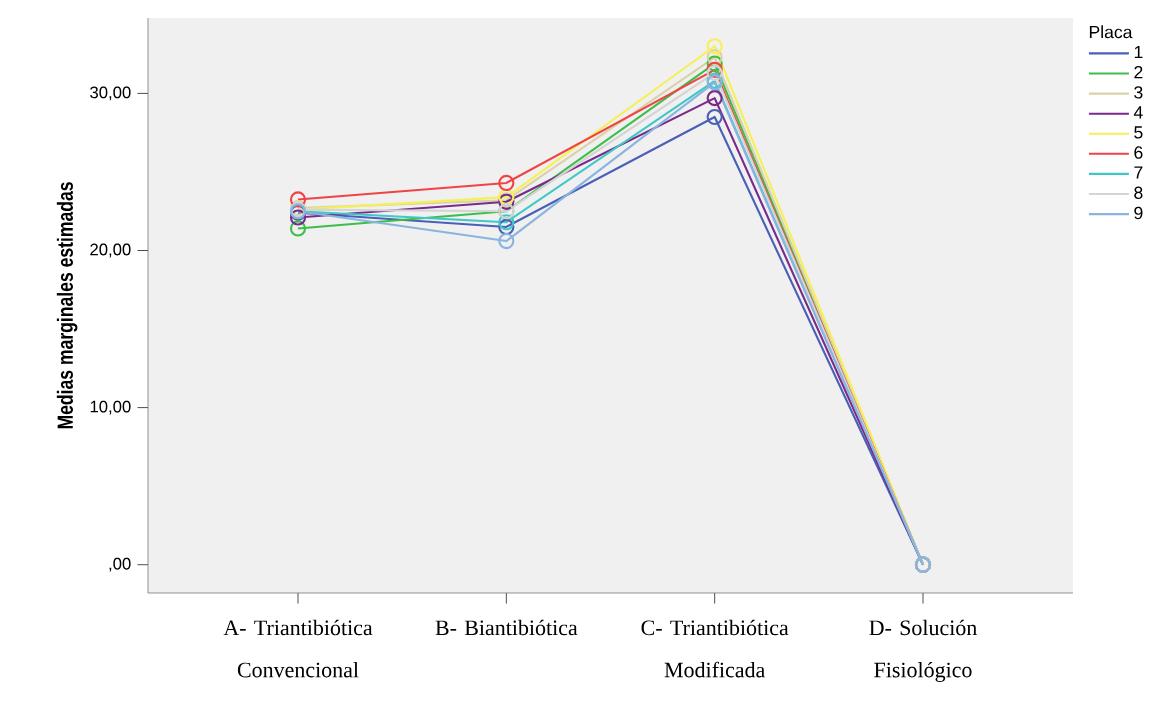 The width and height of the screenshot is (1164, 706). What do you see at coordinates (1111, 32) in the screenshot?
I see `legend-title: Placa` at bounding box center [1111, 32].